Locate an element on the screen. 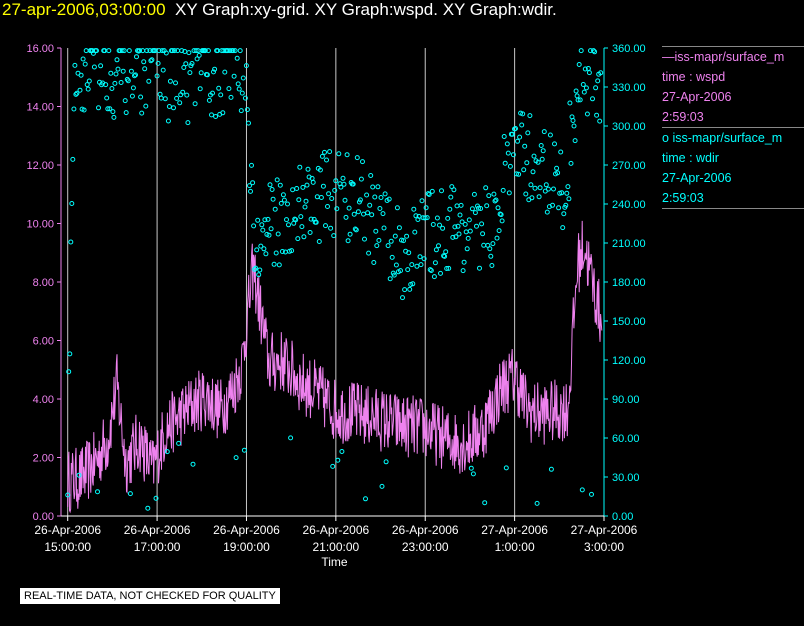  legend-series1-time: 2:59:03 is located at coordinates (683, 117).